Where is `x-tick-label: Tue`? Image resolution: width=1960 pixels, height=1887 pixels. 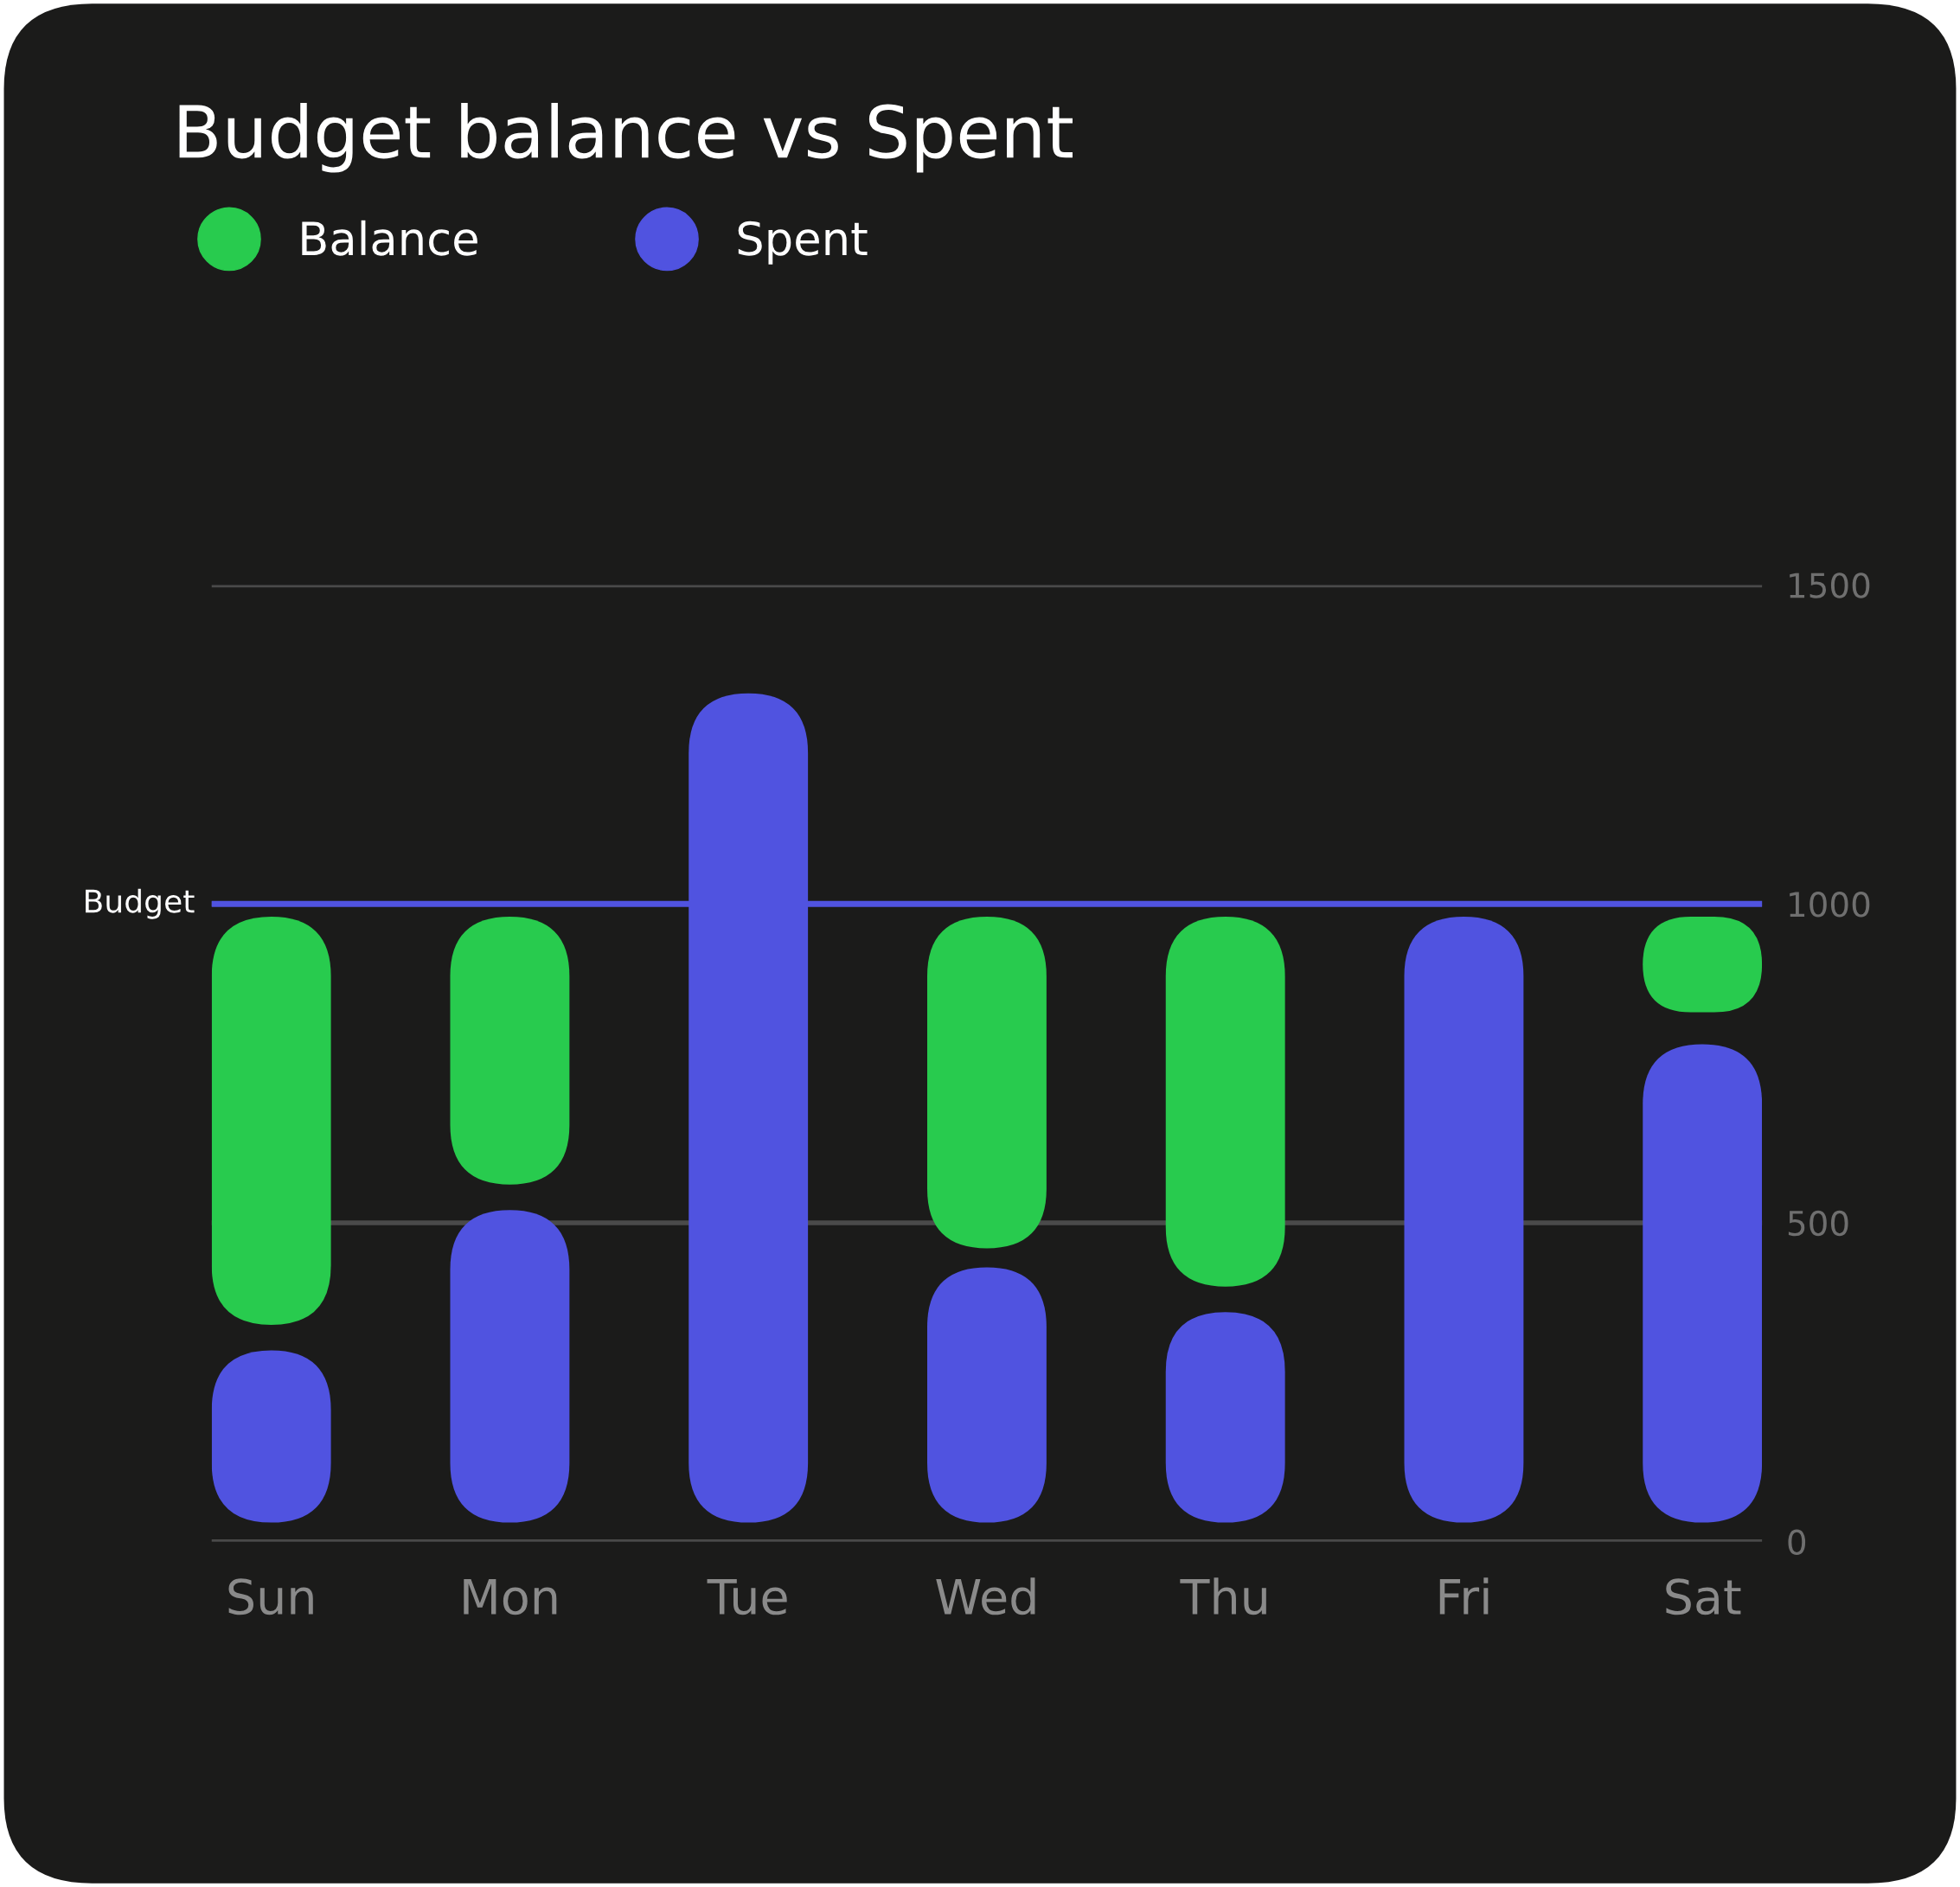
x-tick-label: Tue is located at coordinates (747, 1597).